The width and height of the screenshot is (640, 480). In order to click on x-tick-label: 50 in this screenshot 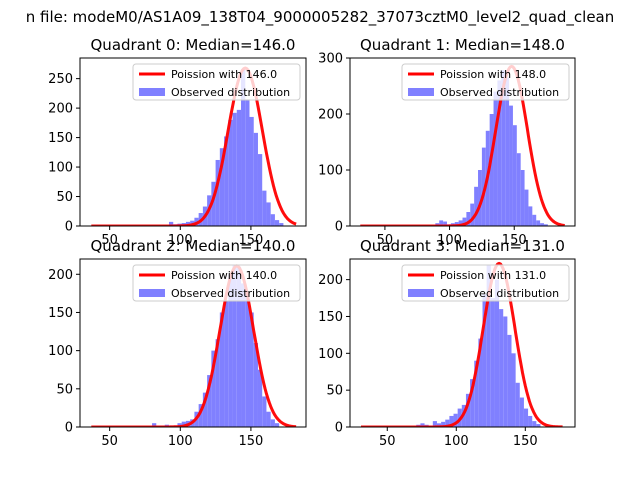, I will do `click(109, 240)`.